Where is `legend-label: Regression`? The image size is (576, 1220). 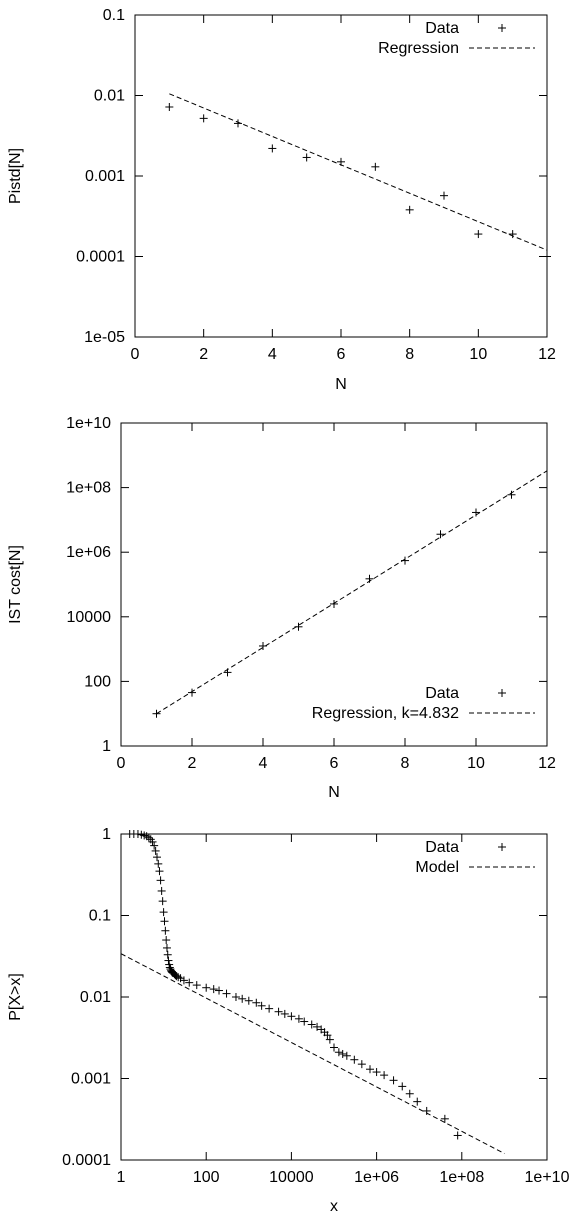 legend-label: Regression is located at coordinates (418, 48).